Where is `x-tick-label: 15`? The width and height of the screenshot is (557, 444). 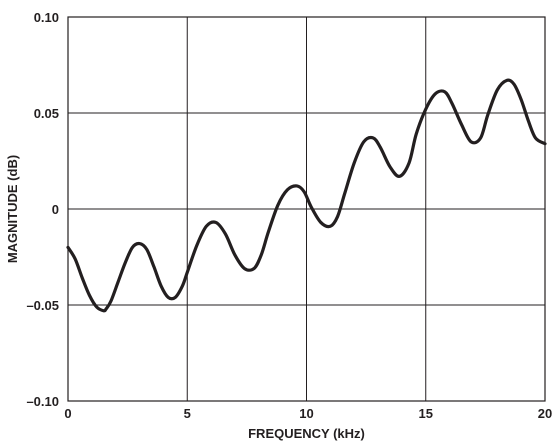
x-tick-label: 15 is located at coordinates (426, 413).